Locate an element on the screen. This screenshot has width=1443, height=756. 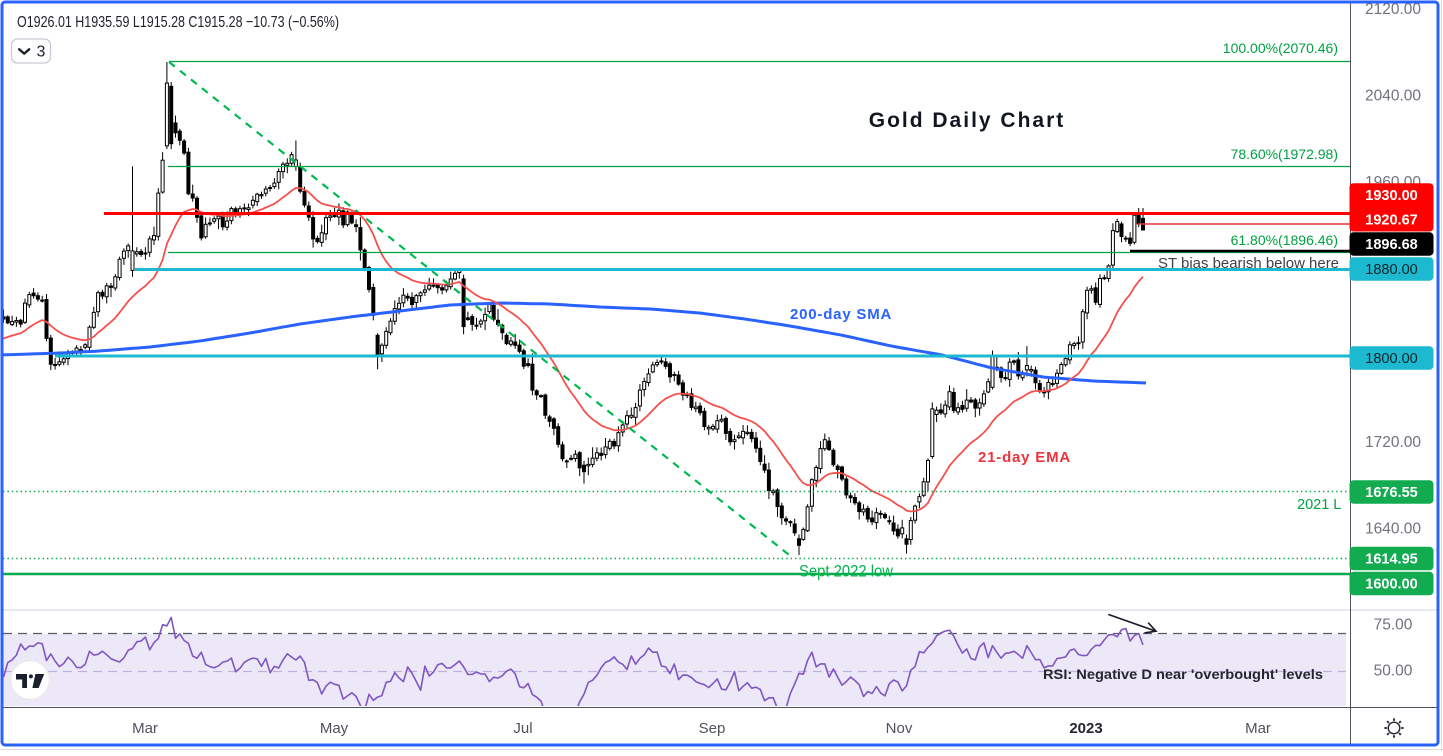
svg-text: 75.00 is located at coordinates (1393, 625).